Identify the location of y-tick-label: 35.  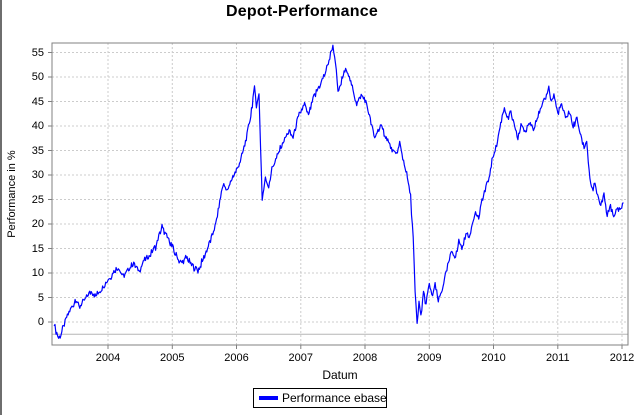
(37, 150).